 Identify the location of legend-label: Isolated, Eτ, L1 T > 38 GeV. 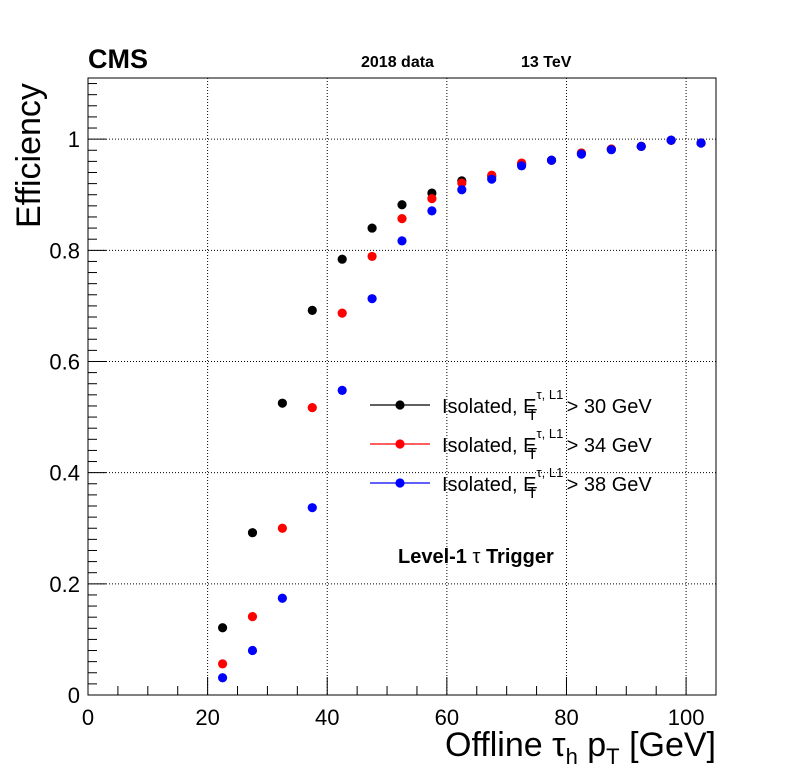
(547, 483).